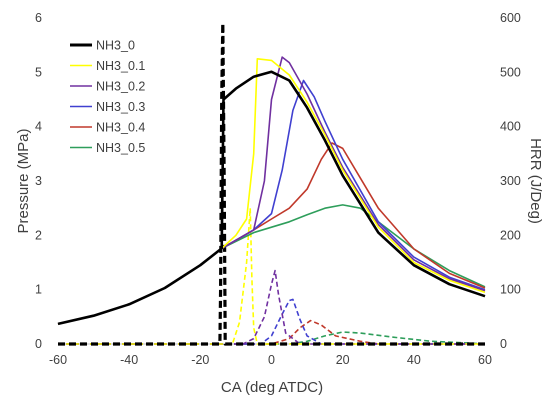 The height and width of the screenshot is (406, 550). I want to click on y-left-tick-label: 1, so click(38, 290).